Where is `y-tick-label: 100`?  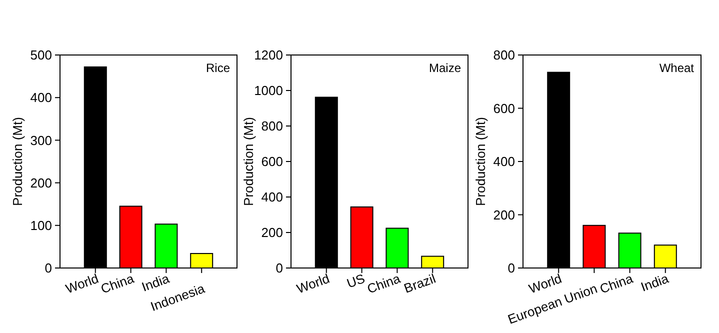
y-tick-label: 100 is located at coordinates (41, 225).